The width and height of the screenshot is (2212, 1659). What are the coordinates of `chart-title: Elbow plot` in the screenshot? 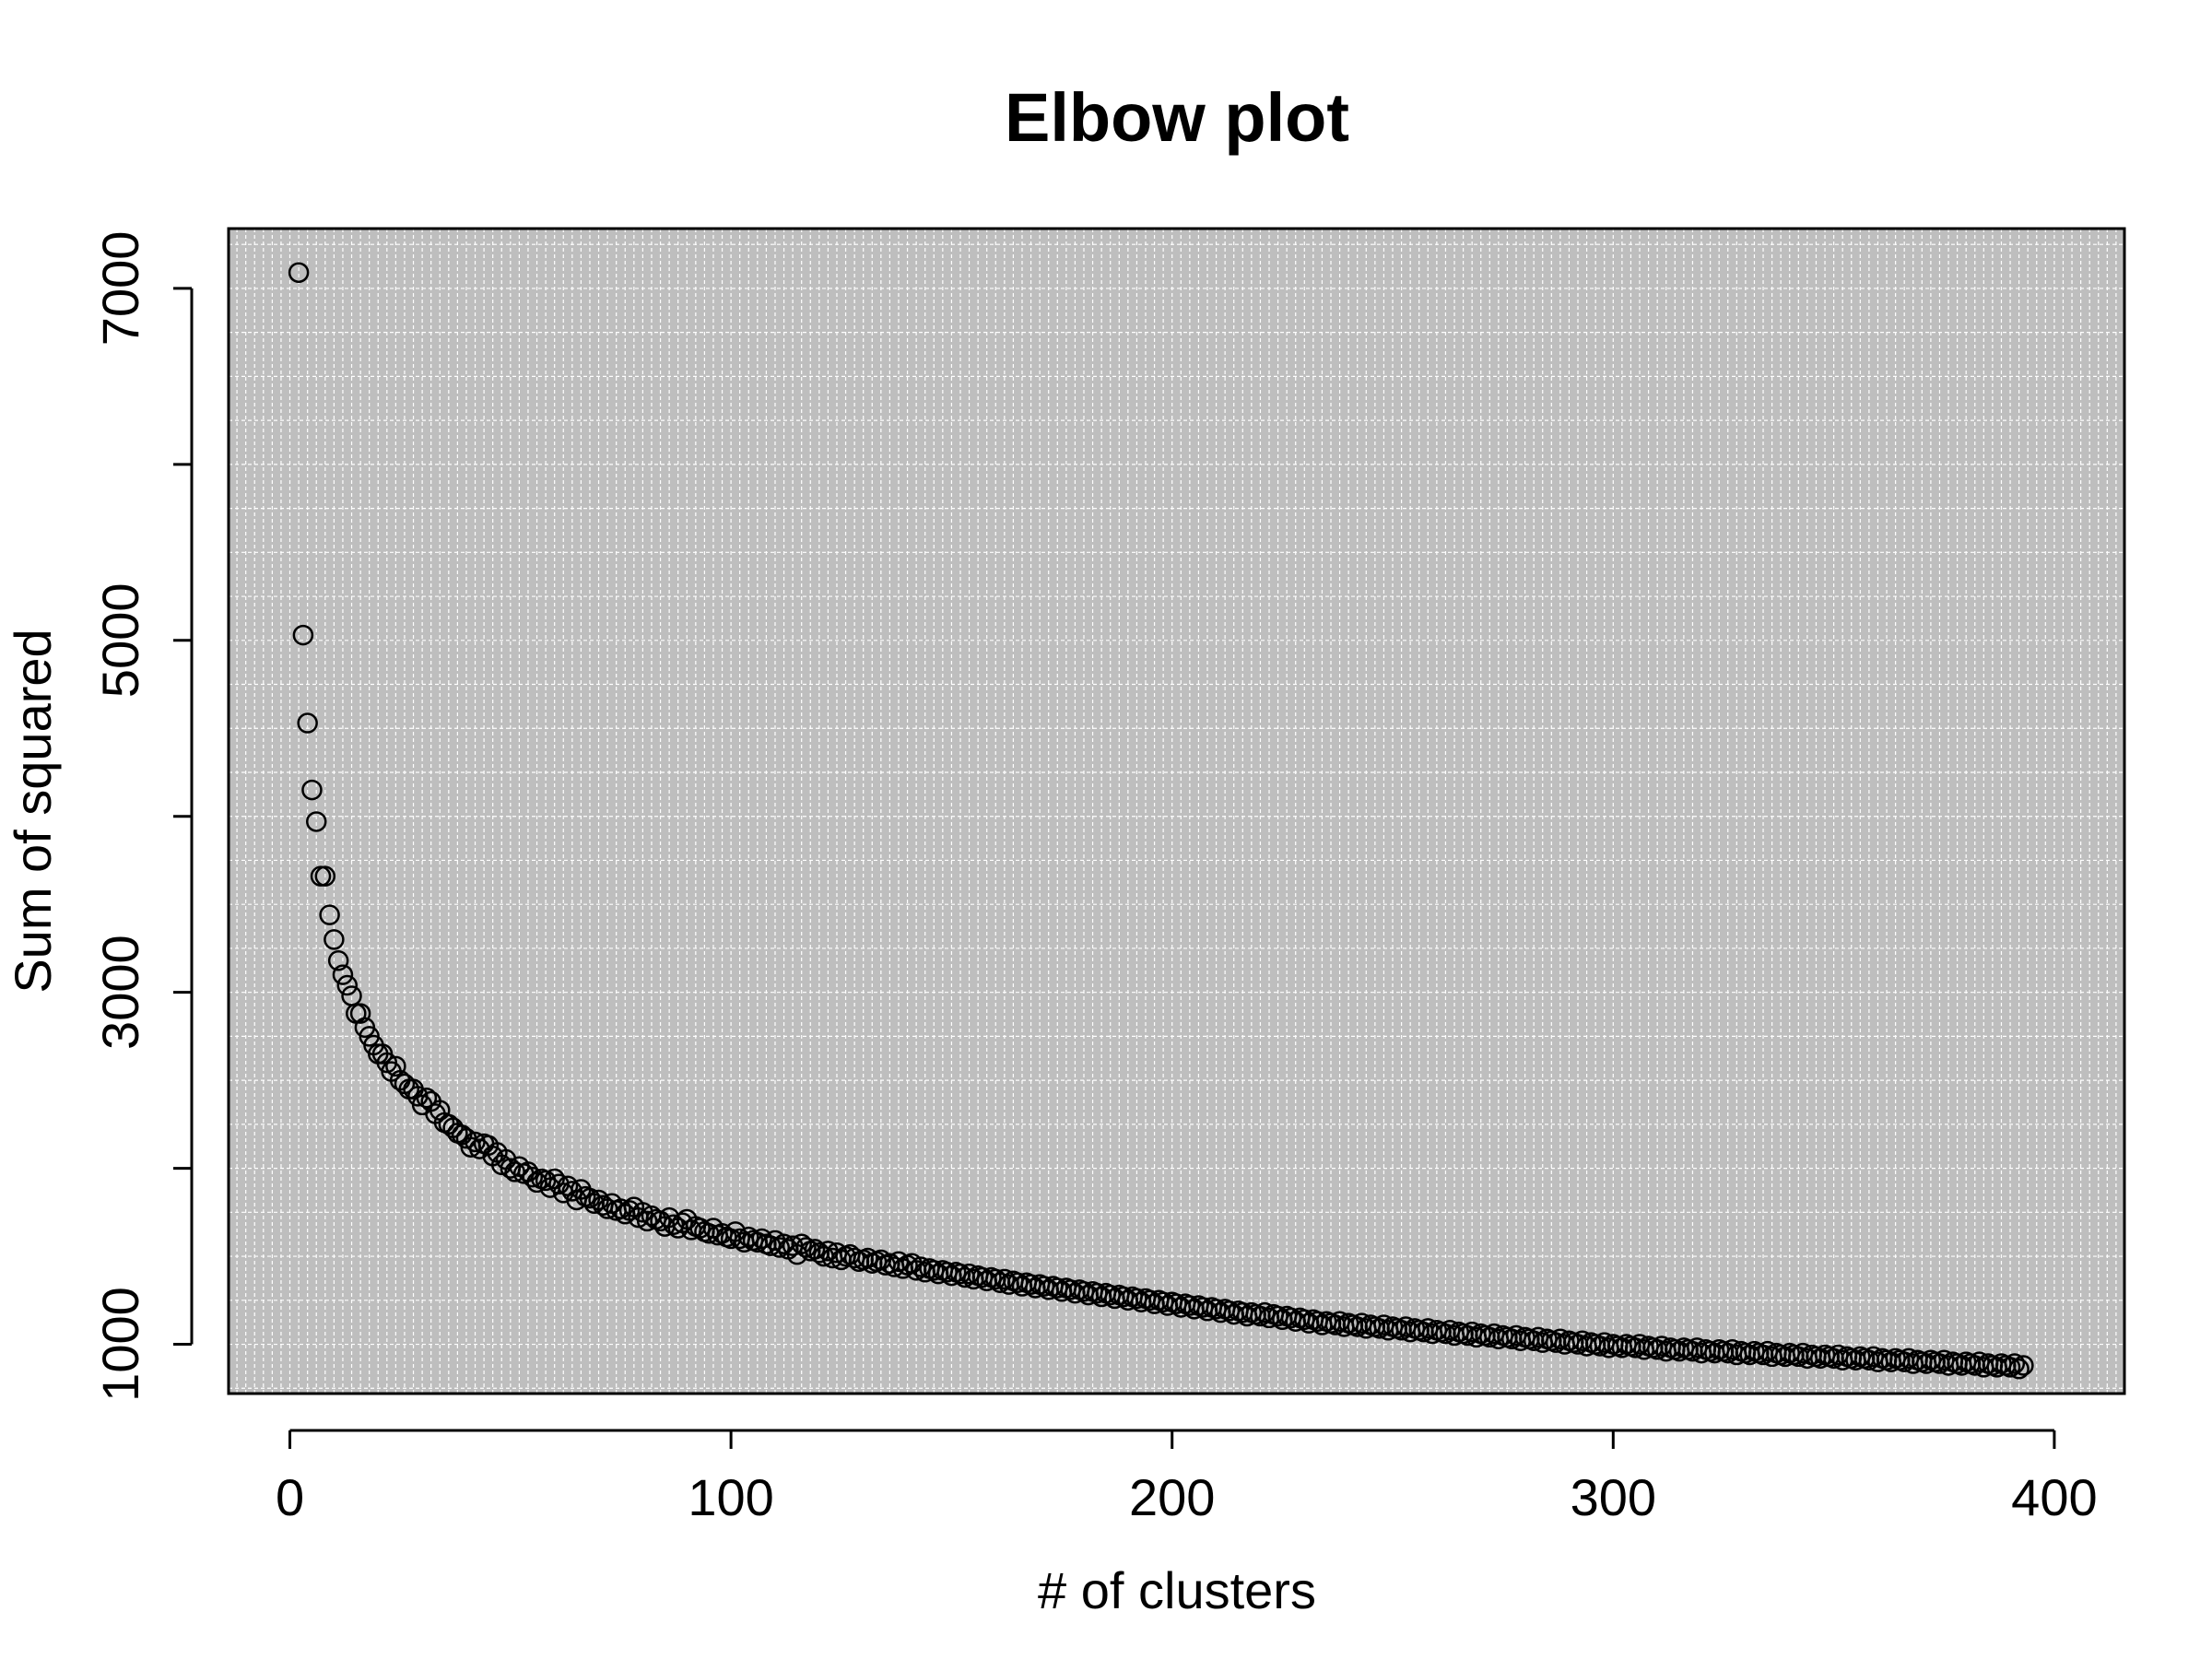 It's located at (1177, 117).